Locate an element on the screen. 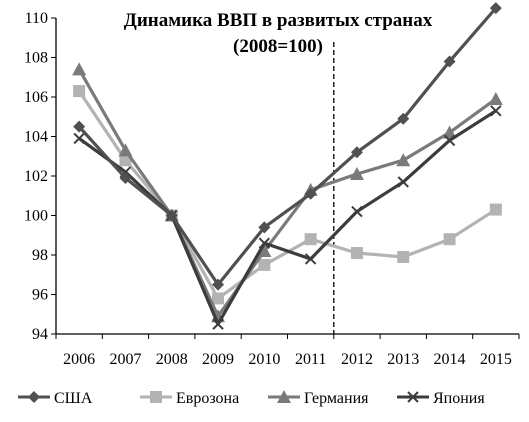 The height and width of the screenshot is (422, 529). legend-label: США is located at coordinates (73, 398).